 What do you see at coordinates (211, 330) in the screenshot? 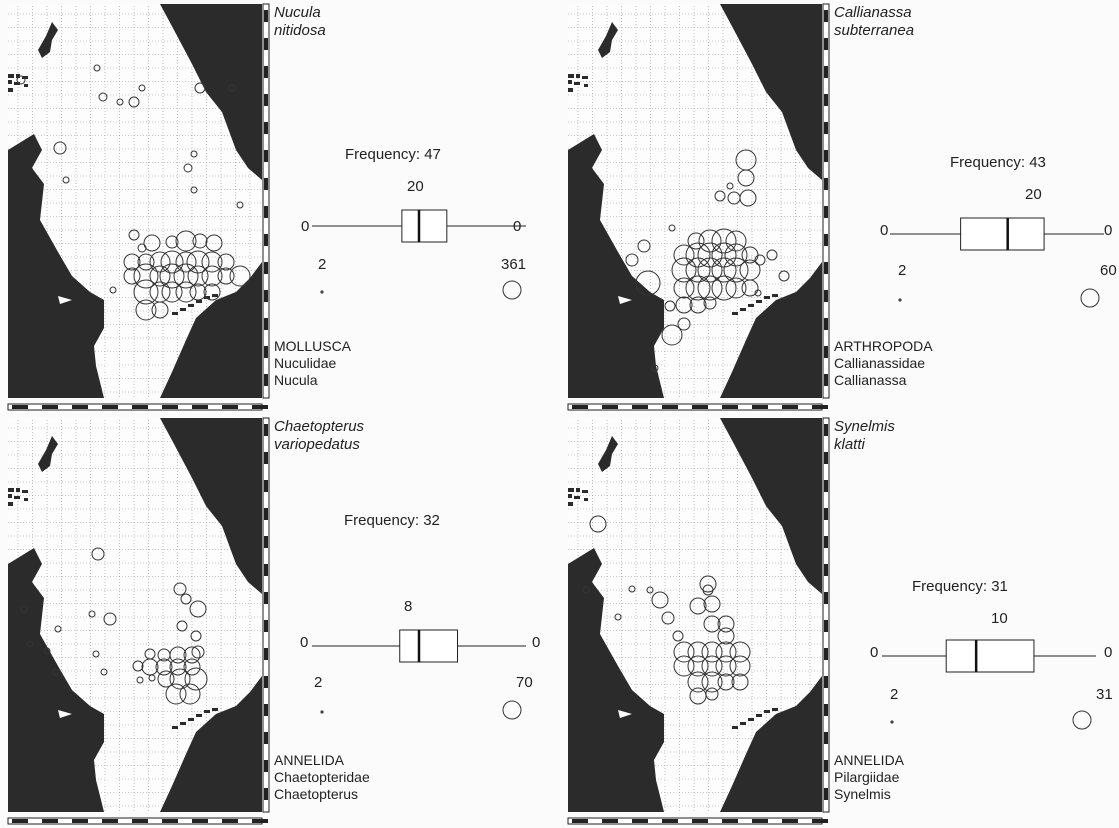
I see `landmass-southeast` at bounding box center [211, 330].